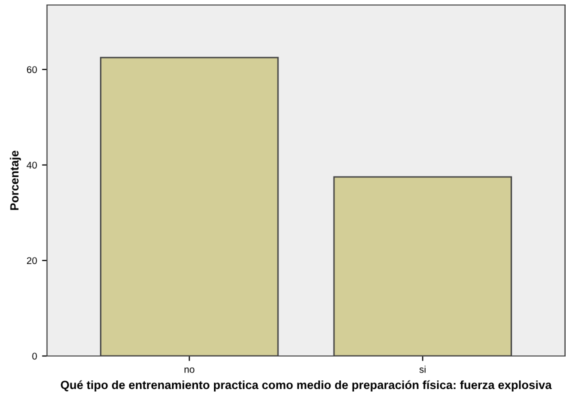 This screenshot has height=417, width=566. Describe the element at coordinates (306, 386) in the screenshot. I see `x-axis-title: Qué tipo de entrenamiento practica como medio de preparación física: fuerza explosiva` at that location.